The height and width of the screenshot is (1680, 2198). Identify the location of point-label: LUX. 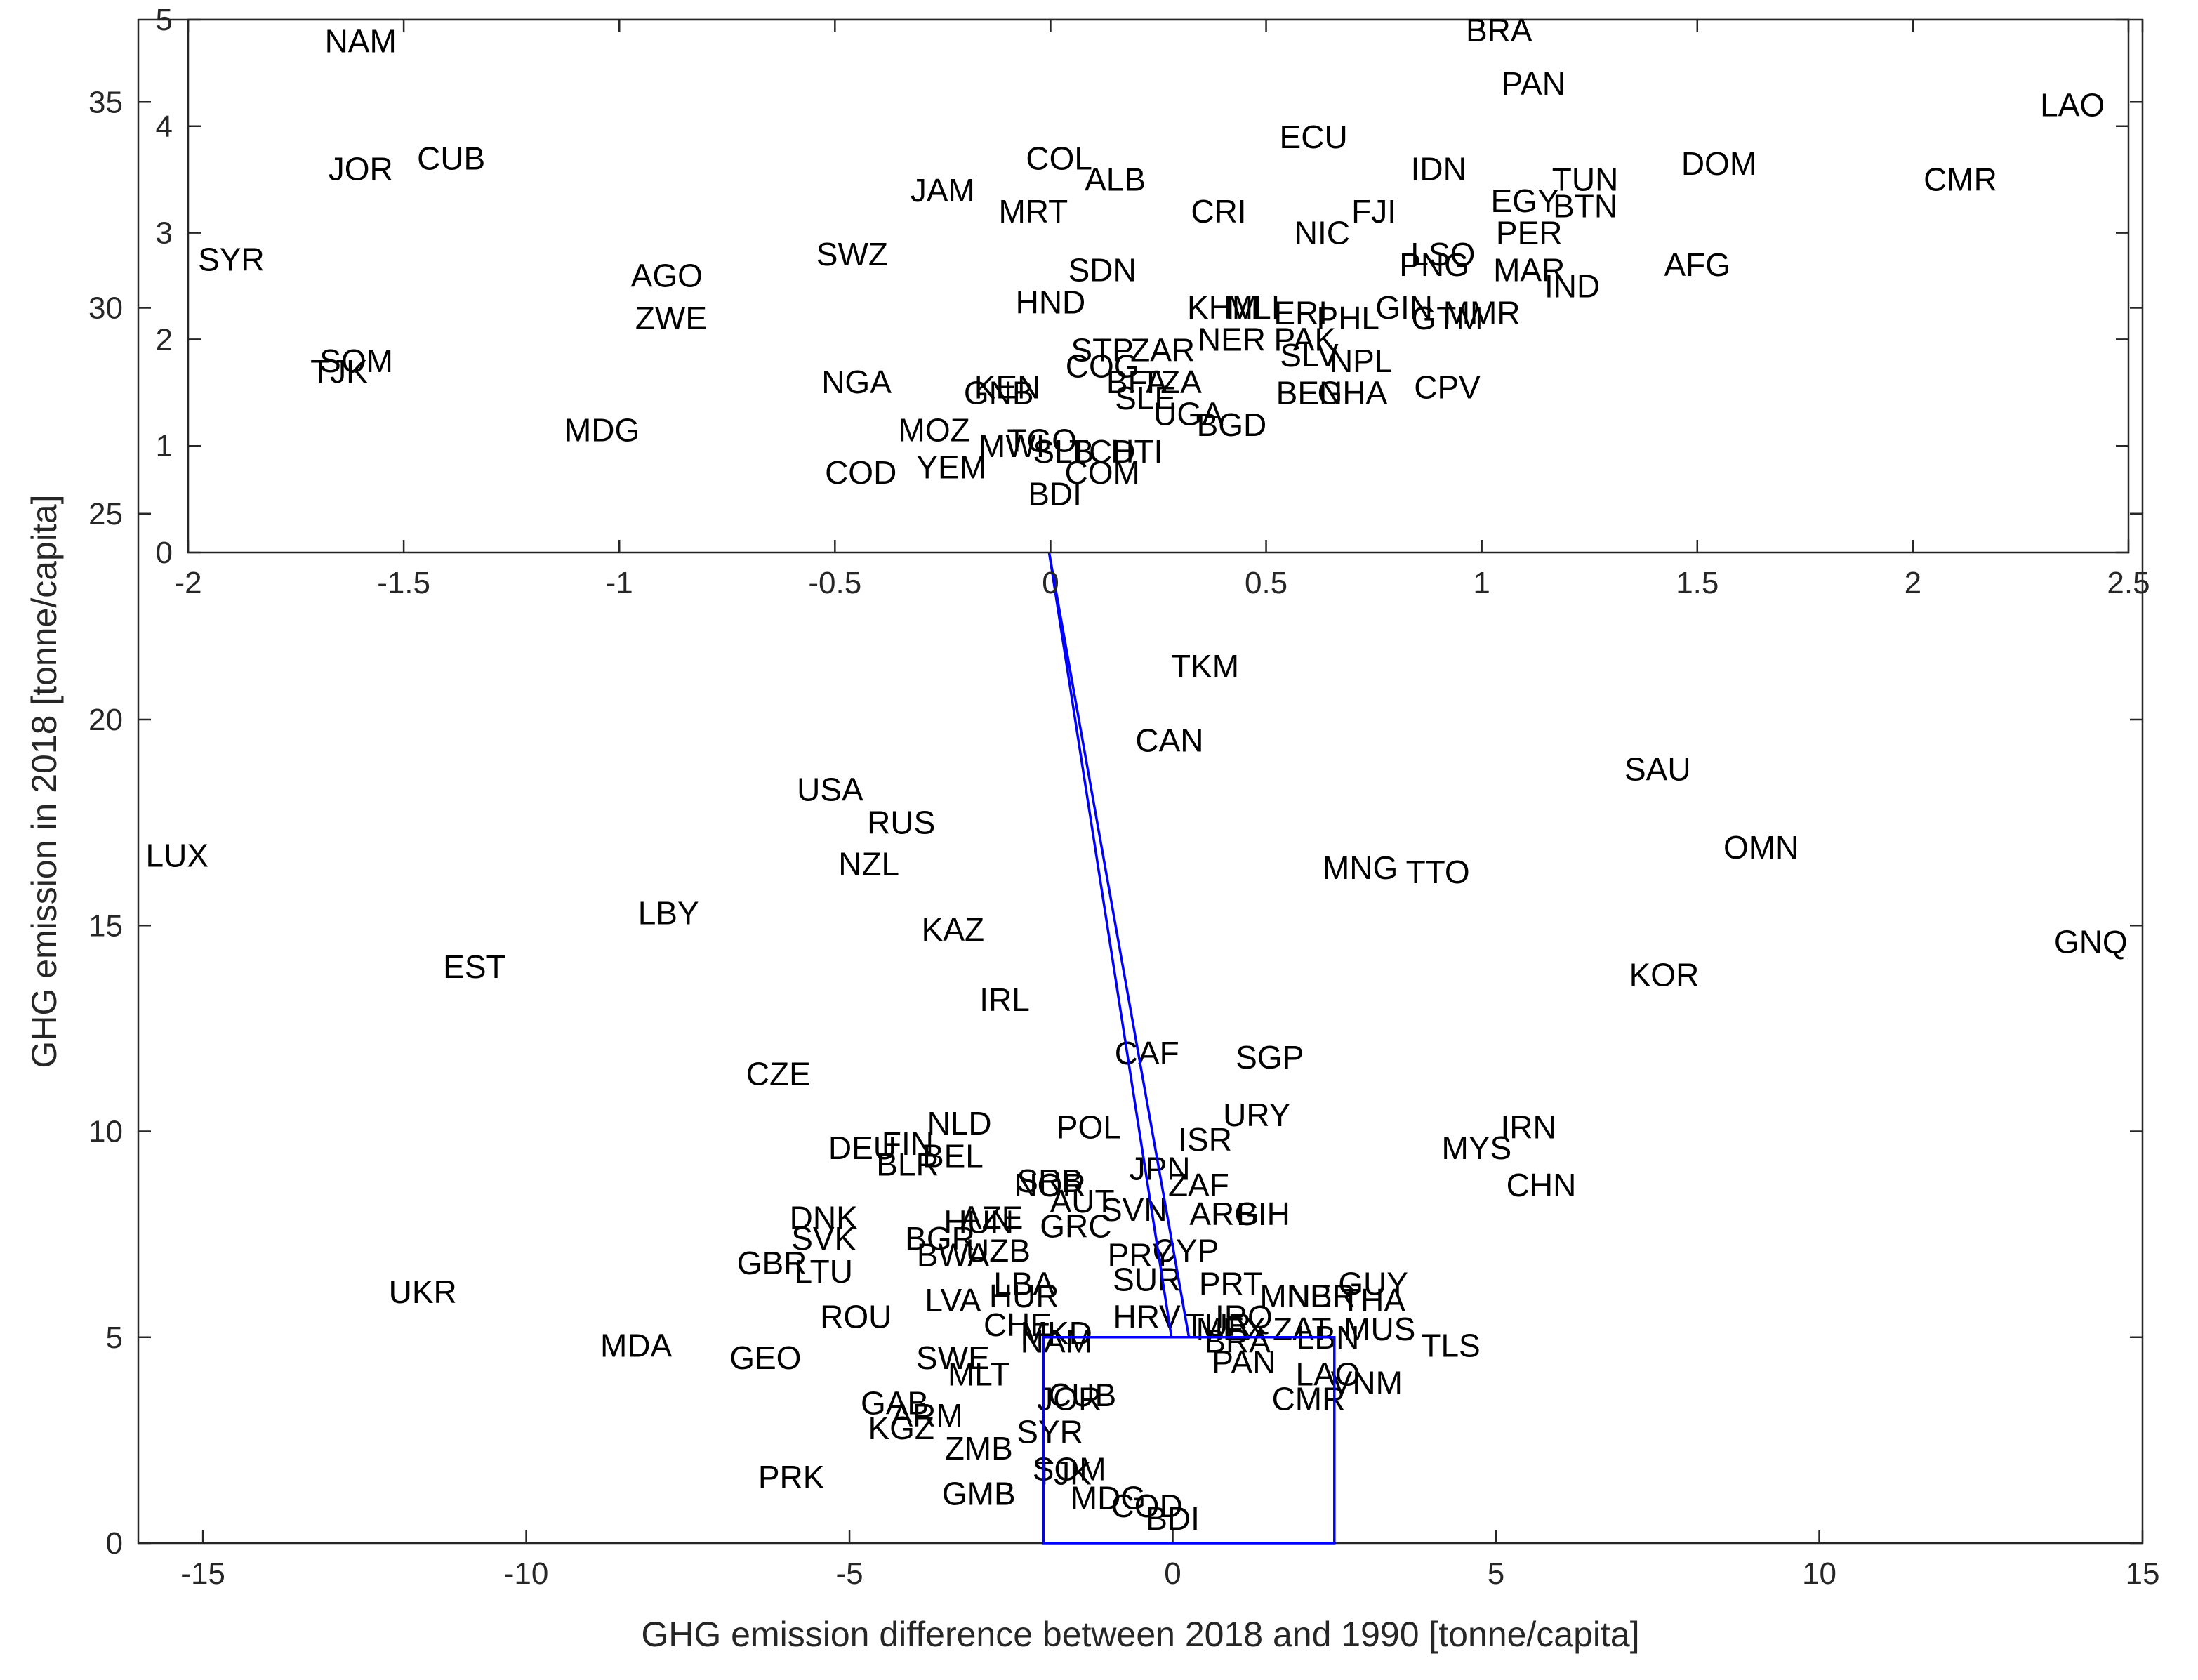
(177, 856).